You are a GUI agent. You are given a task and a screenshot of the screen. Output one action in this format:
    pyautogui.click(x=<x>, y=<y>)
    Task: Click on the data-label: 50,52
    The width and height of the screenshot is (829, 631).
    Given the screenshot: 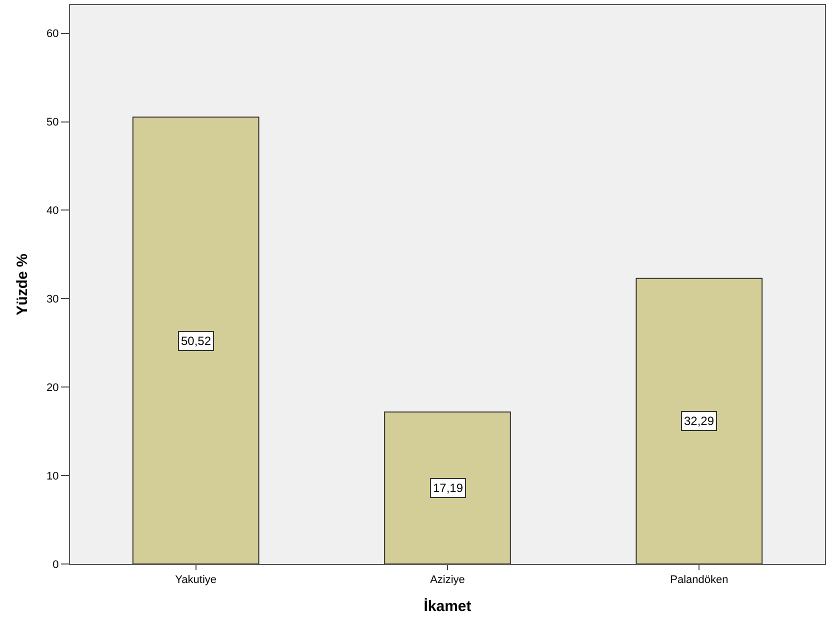 What is the action you would take?
    pyautogui.click(x=196, y=341)
    